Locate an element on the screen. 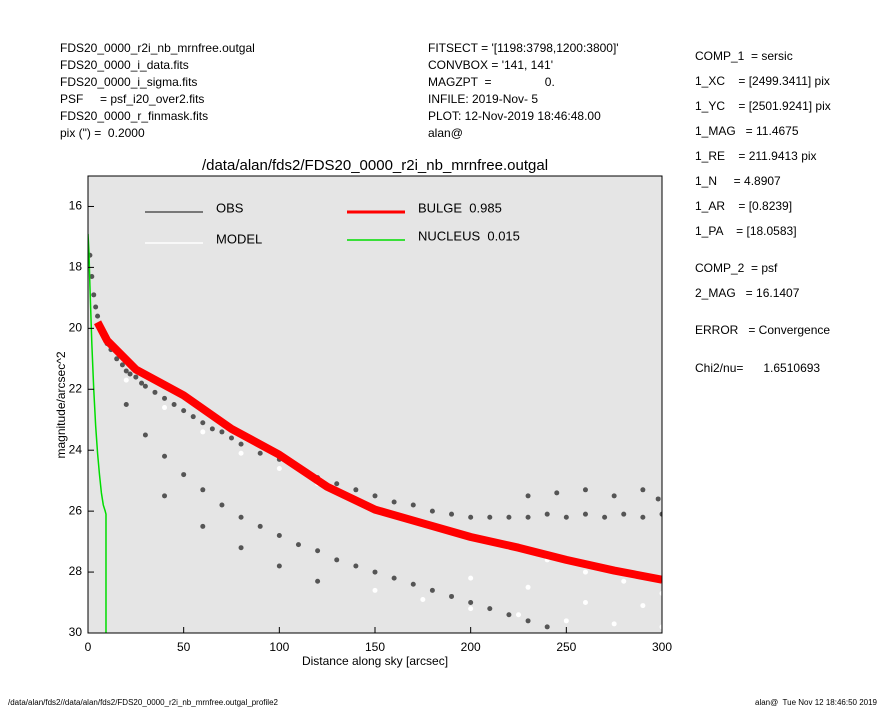 Image resolution: width=885 pixels, height=708 pixels. x-tick-label: 100 is located at coordinates (279, 647).